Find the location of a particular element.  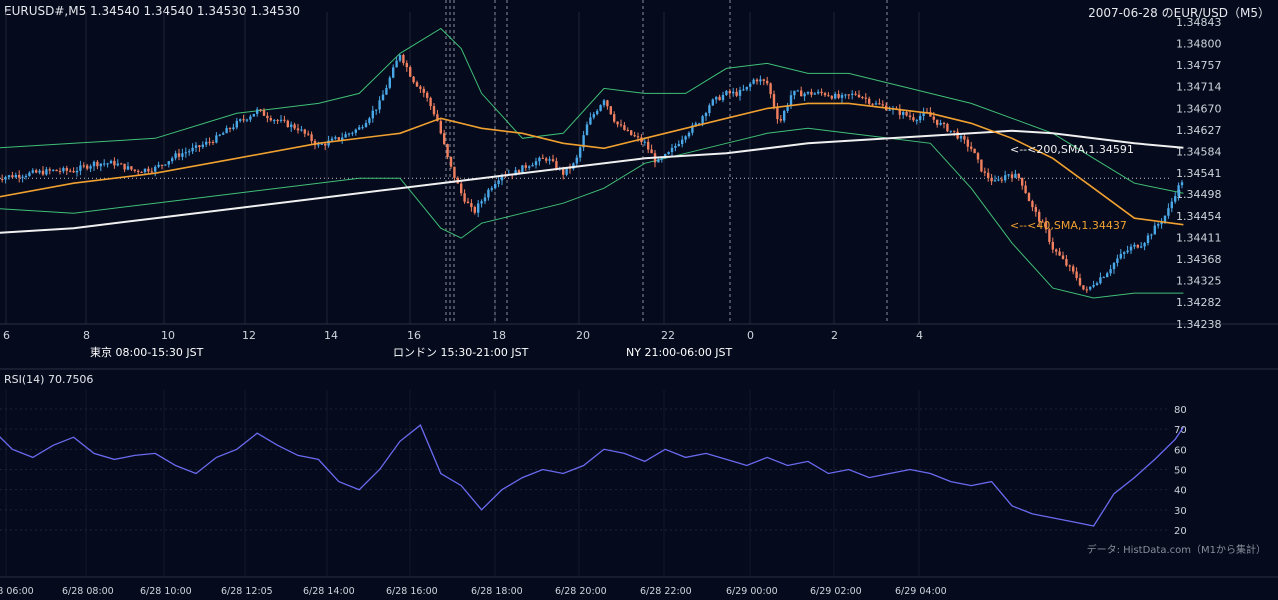

rsi-tick-label: 80 is located at coordinates (1180, 410).